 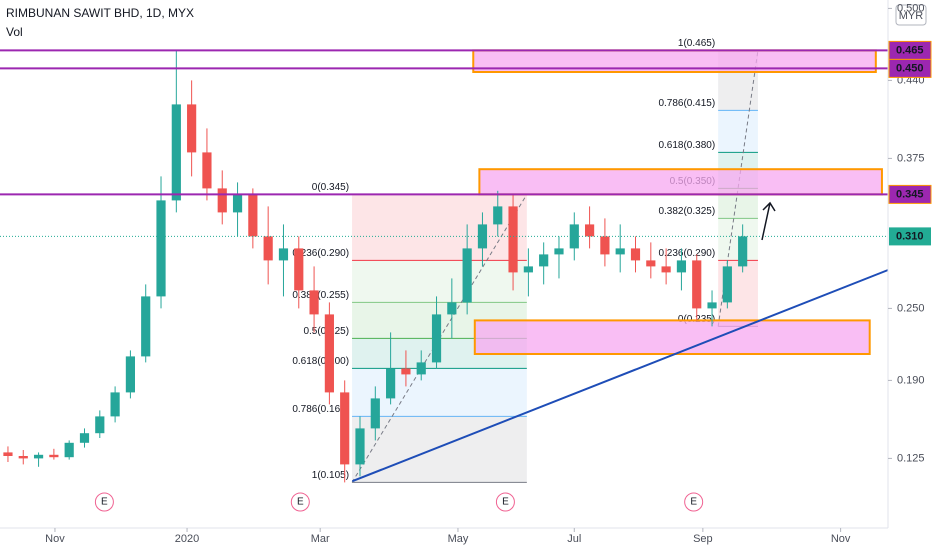 What do you see at coordinates (187, 539) in the screenshot?
I see `x-tick-label: 2020` at bounding box center [187, 539].